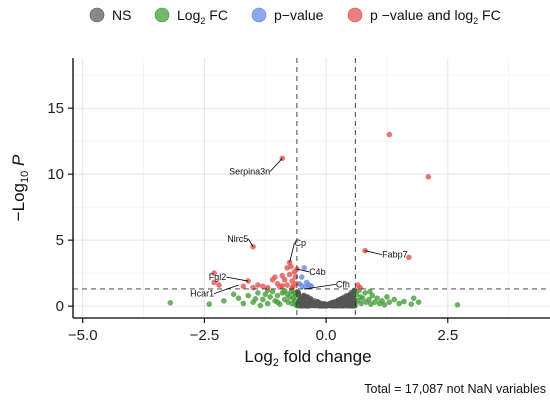  Describe the element at coordinates (188, 15) in the screenshot. I see `legend-label-text: Log` at that location.